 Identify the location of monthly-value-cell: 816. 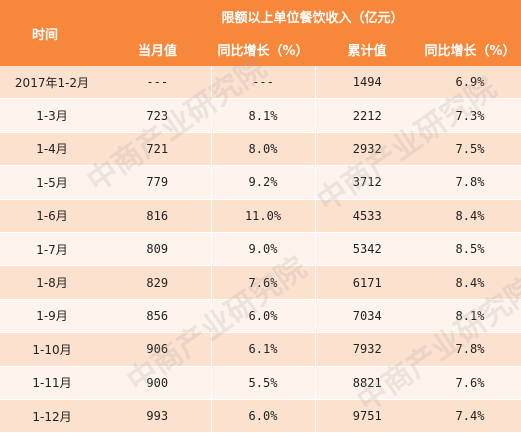
(157, 216).